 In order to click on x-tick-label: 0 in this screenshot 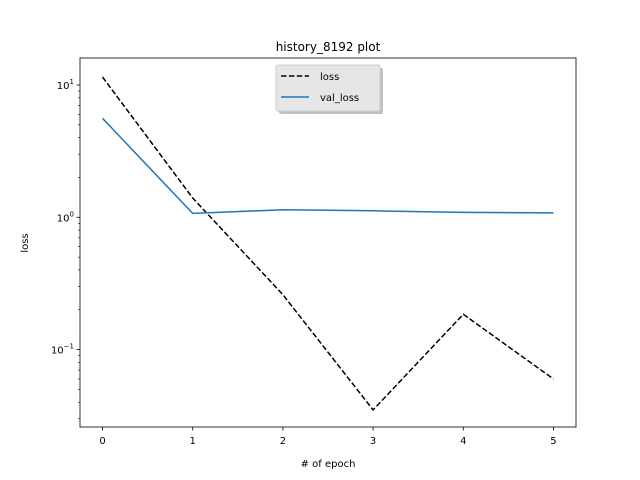, I will do `click(102, 441)`.